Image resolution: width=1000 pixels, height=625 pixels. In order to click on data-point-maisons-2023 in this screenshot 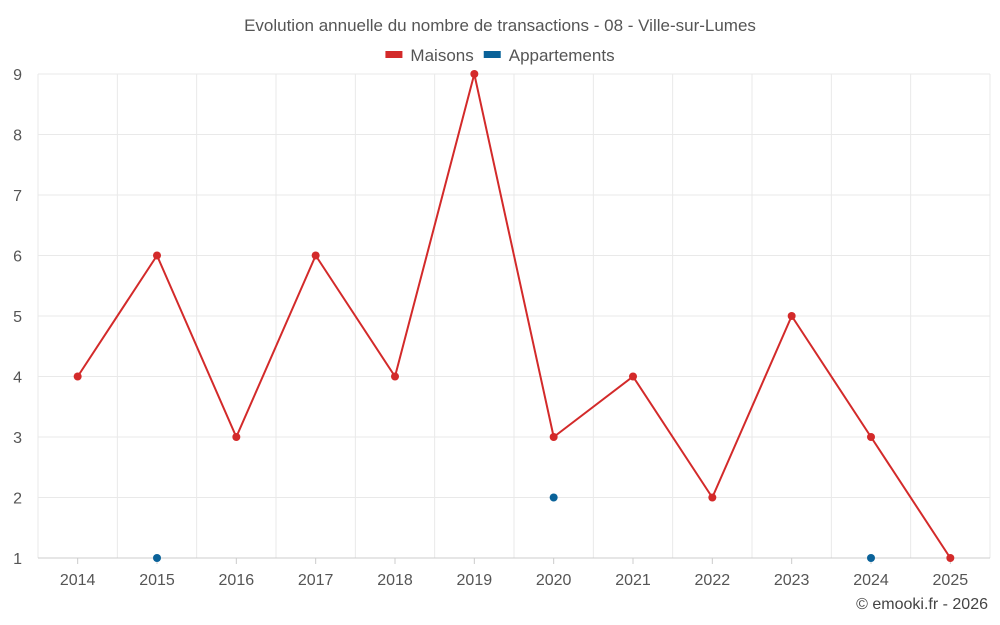, I will do `click(791, 316)`.